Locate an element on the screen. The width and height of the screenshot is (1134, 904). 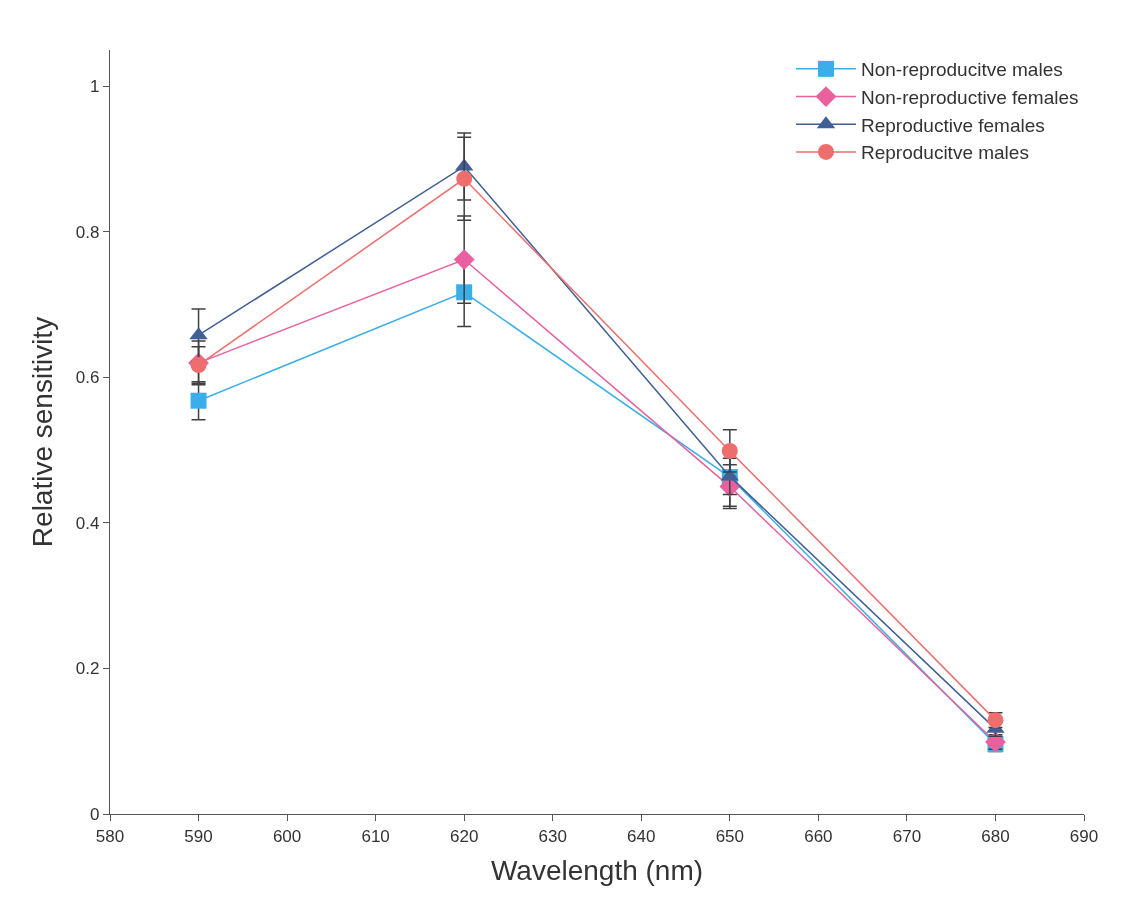
x-tick-label: 630 is located at coordinates (552, 836).